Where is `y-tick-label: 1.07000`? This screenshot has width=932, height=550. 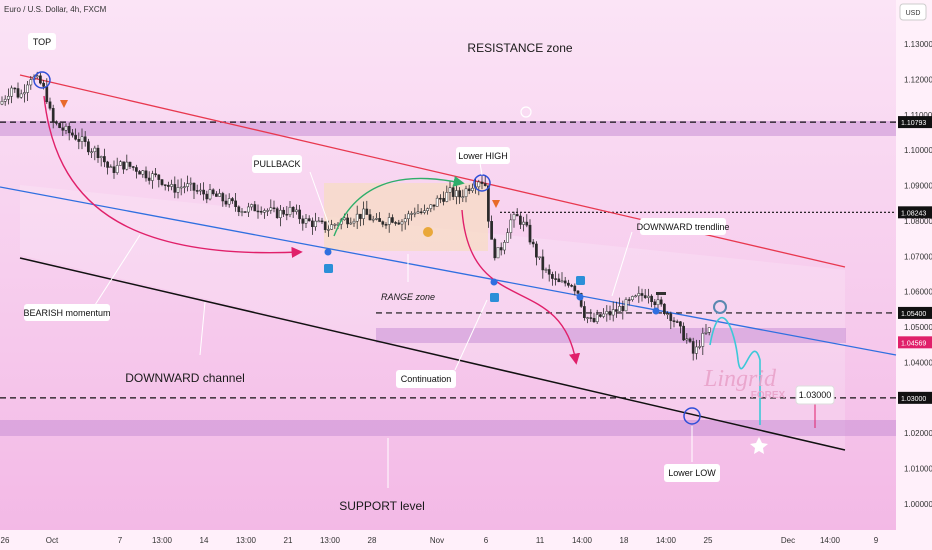
y-tick-label: 1.07000 is located at coordinates (918, 256).